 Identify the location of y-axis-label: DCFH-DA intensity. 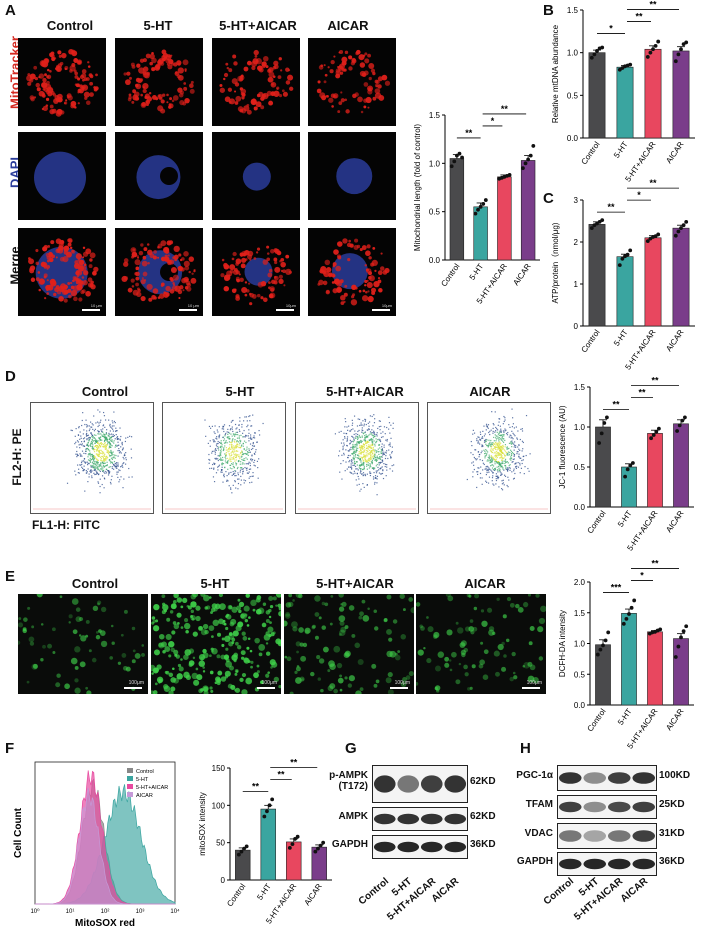
(562, 643).